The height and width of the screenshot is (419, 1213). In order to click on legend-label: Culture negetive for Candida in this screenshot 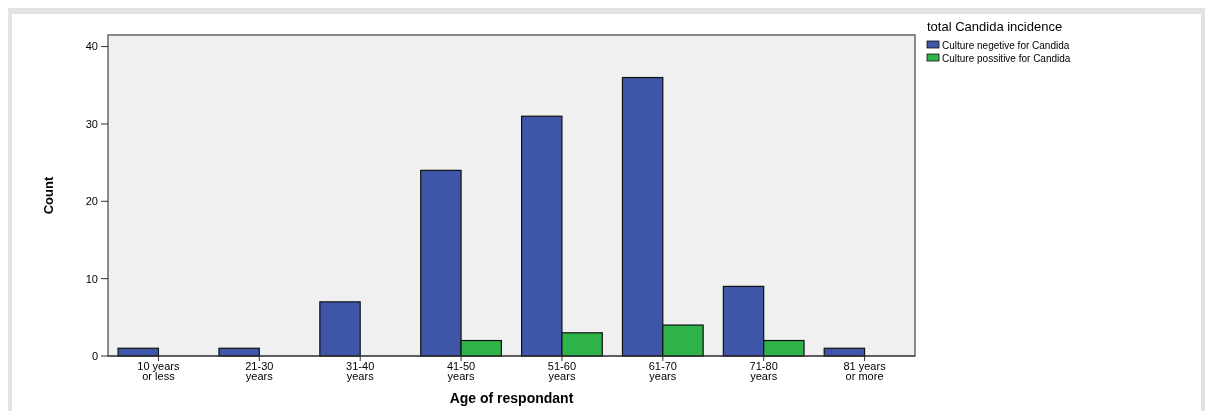, I will do `click(1006, 45)`.